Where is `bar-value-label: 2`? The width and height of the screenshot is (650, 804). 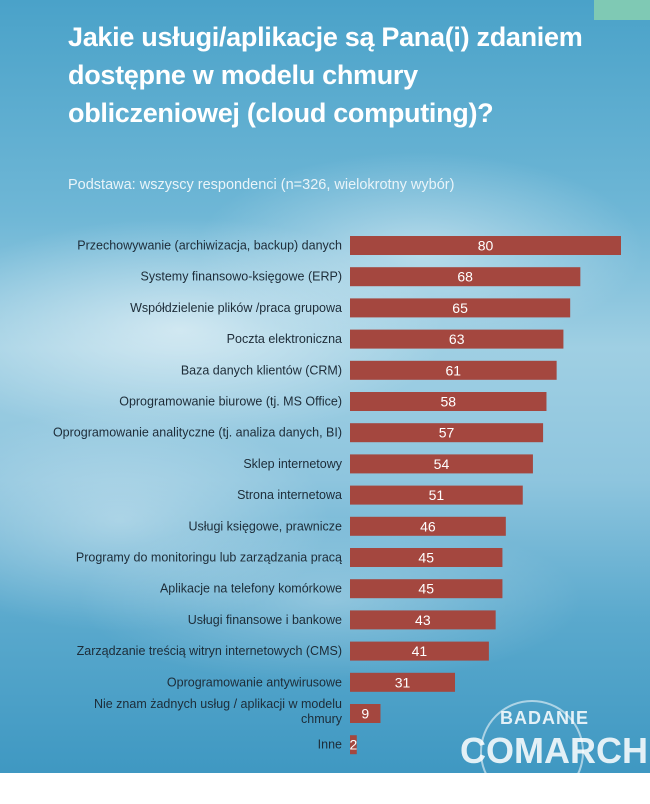
bar-value-label: 2 is located at coordinates (353, 745).